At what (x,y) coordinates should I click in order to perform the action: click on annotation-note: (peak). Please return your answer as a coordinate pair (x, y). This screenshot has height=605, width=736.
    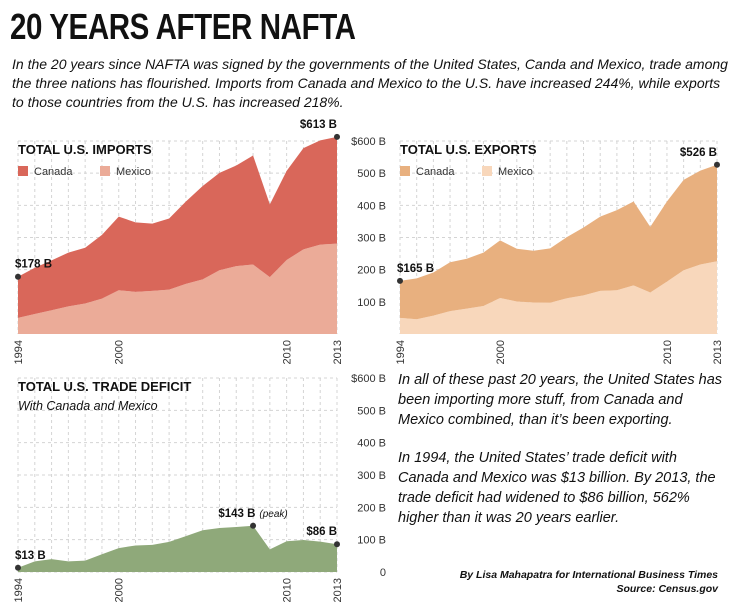
    Looking at the image, I should click on (273, 514).